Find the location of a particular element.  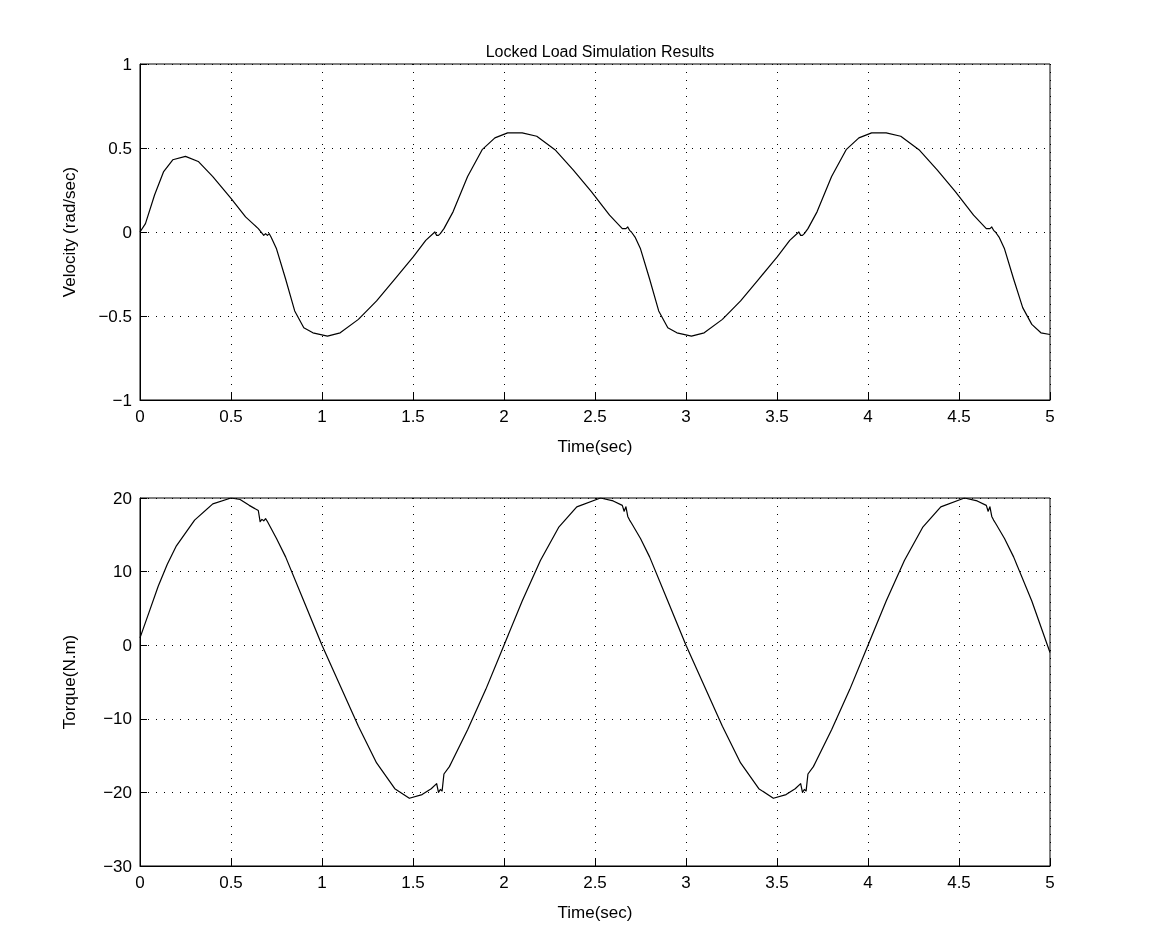

chart-title: Locked Load Simulation Results is located at coordinates (600, 51).